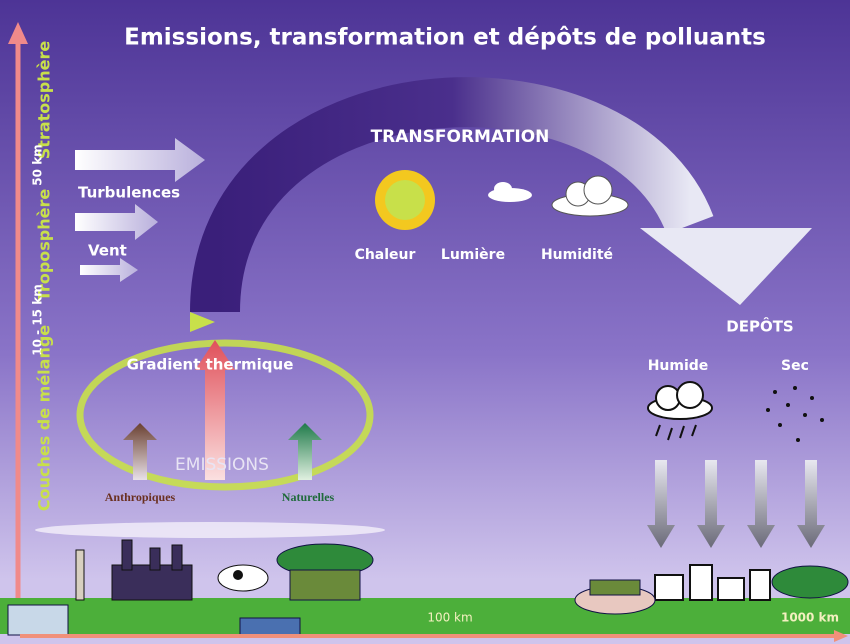  Describe the element at coordinates (841, 636) in the screenshot. I see `distance-axis-head` at that location.